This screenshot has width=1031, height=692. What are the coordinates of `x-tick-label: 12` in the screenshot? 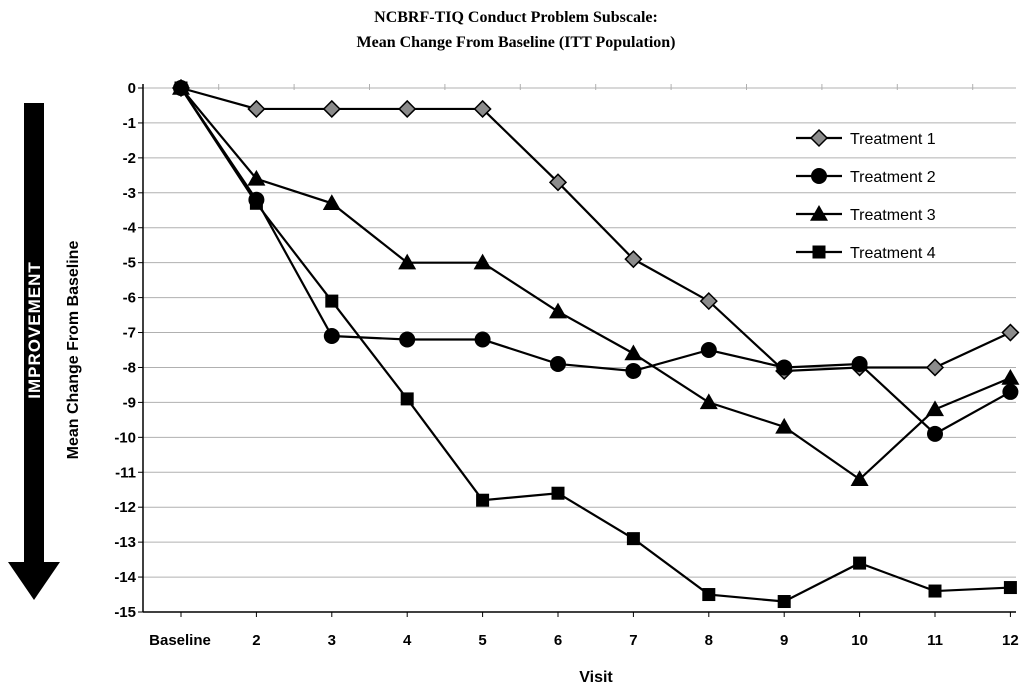 It's located at (1010, 640).